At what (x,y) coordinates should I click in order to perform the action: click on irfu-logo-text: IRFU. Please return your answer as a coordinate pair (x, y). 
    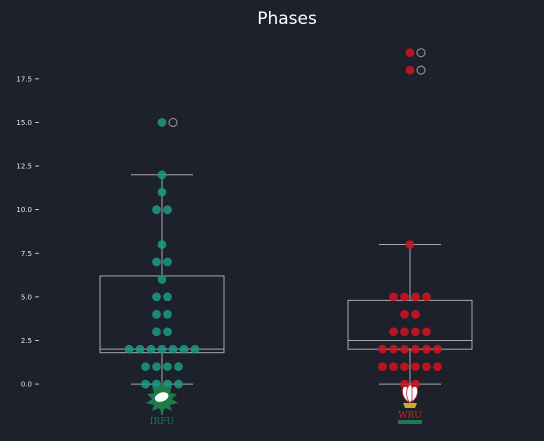
    Looking at the image, I should click on (162, 422).